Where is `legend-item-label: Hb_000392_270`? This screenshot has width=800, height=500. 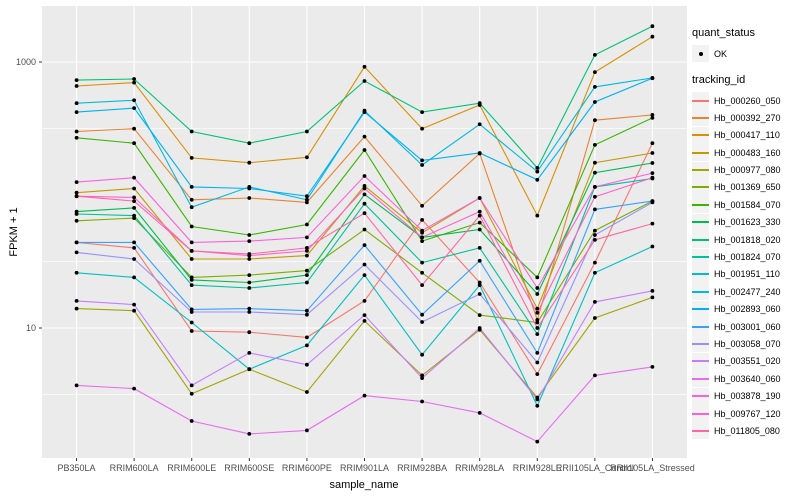 legend-item-label: Hb_000392_270 is located at coordinates (747, 117).